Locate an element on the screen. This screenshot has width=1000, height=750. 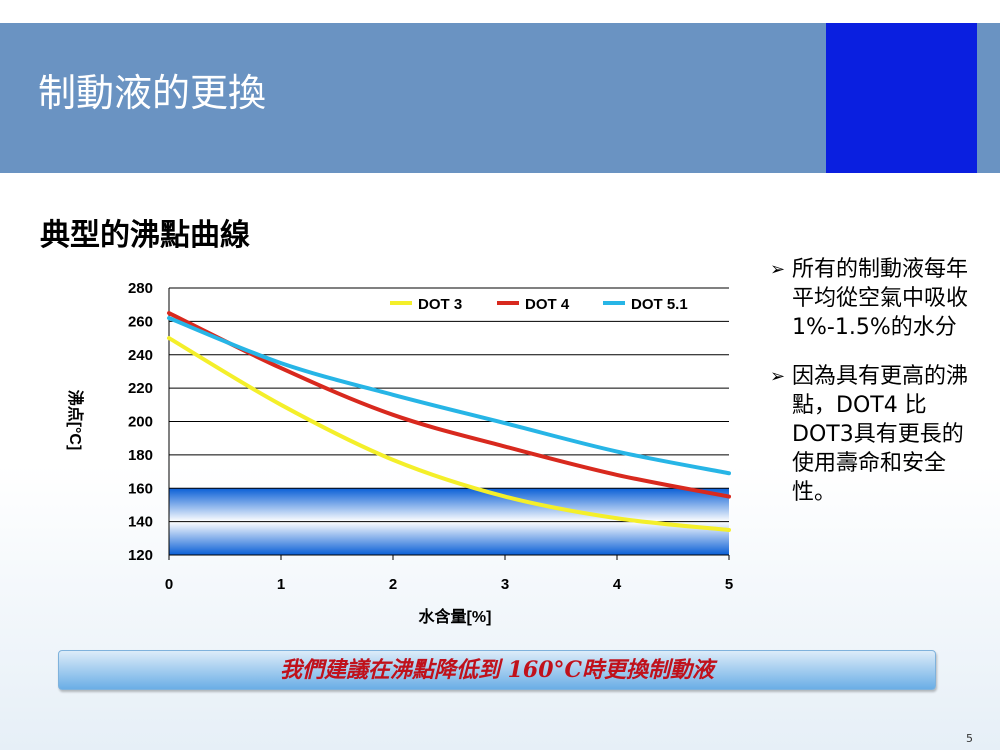
y-tick-label: 140 is located at coordinates (140, 522).